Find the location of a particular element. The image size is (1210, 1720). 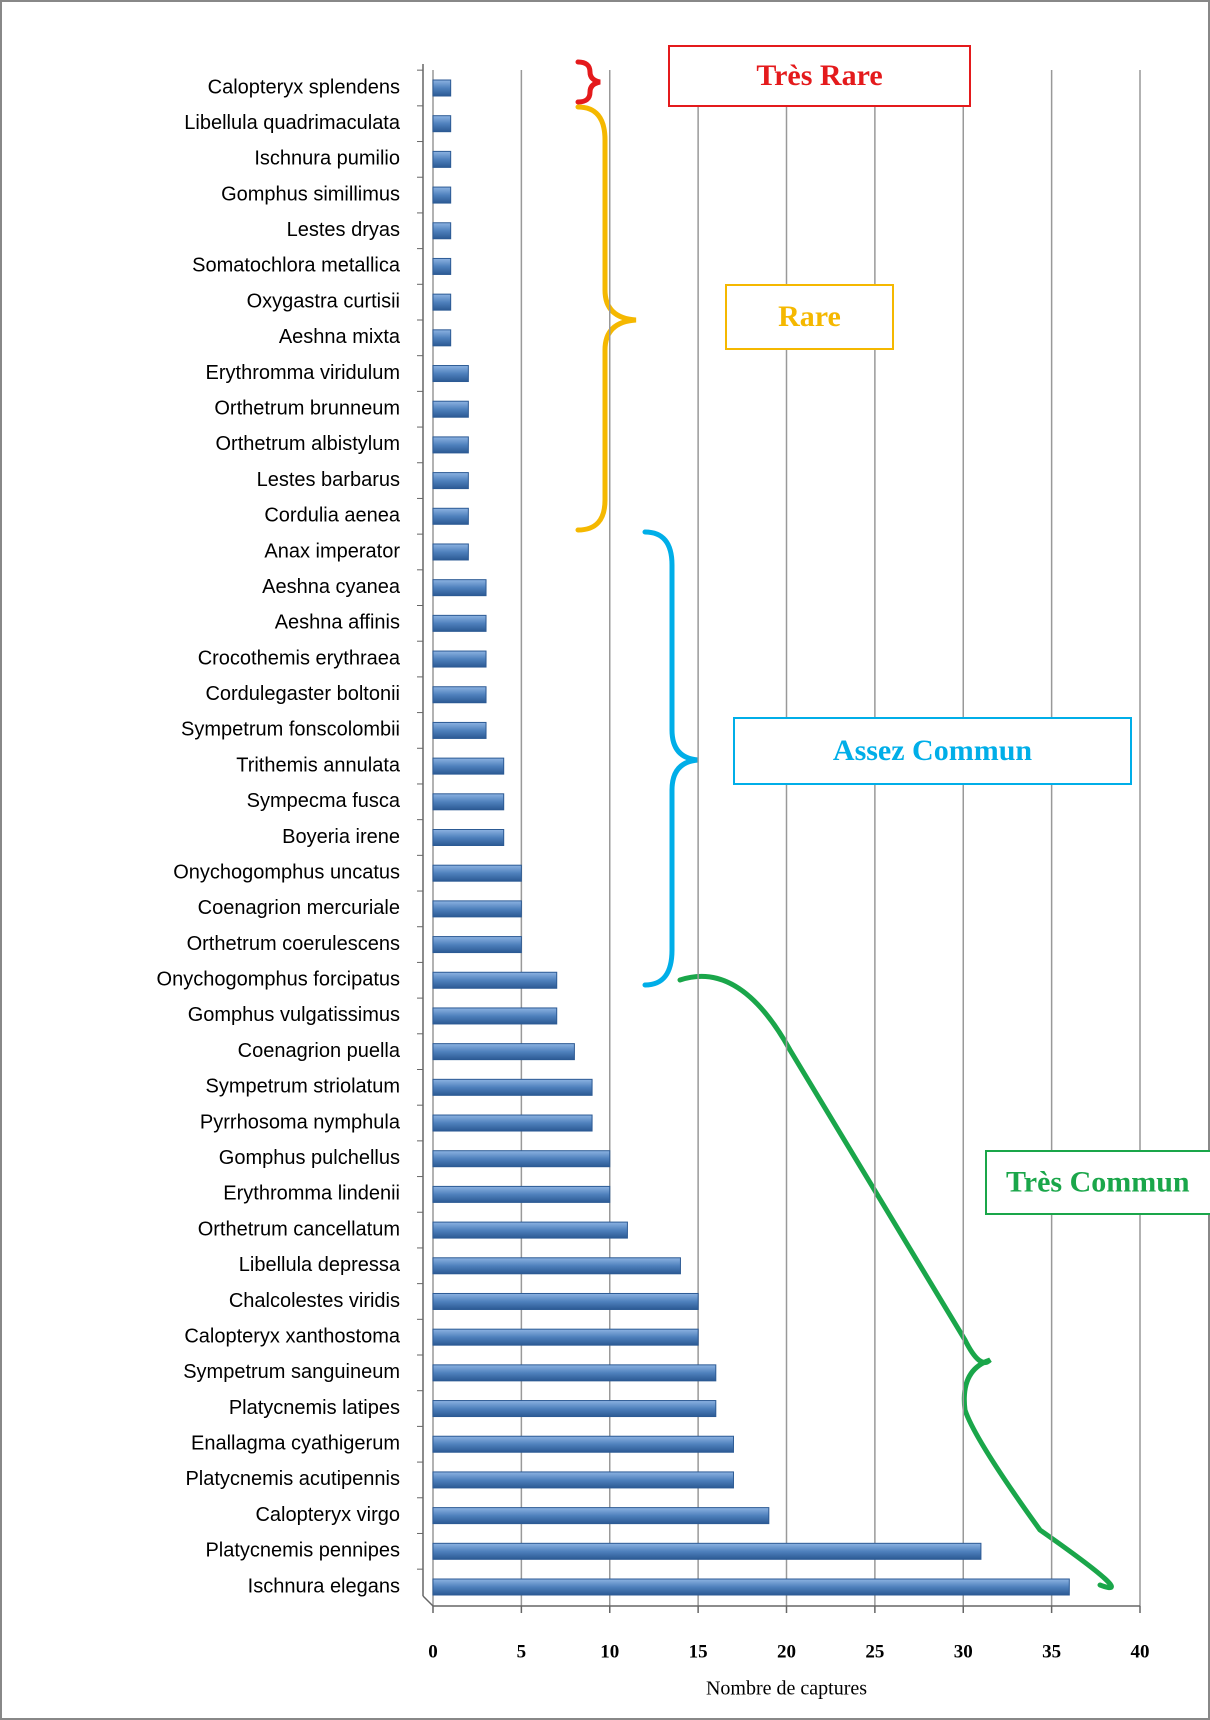

annotation: Très Commun is located at coordinates (1098, 1181).